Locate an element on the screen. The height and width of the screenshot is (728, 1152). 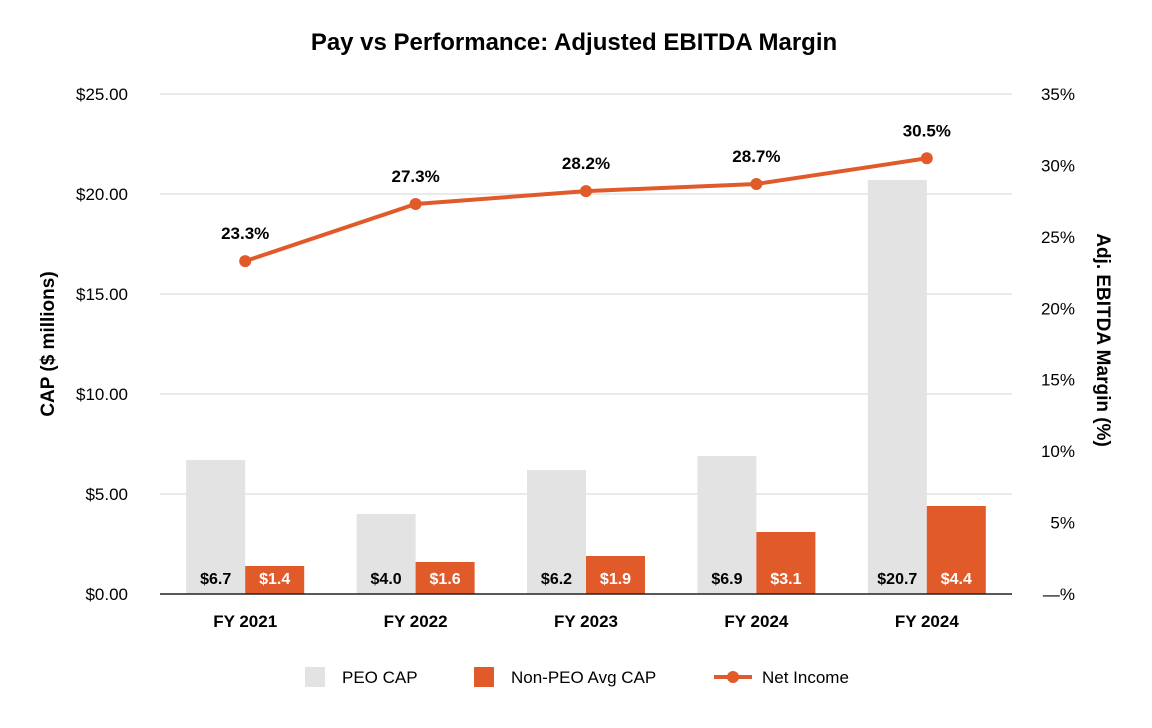
right-tick-label: 30% is located at coordinates (1058, 165).